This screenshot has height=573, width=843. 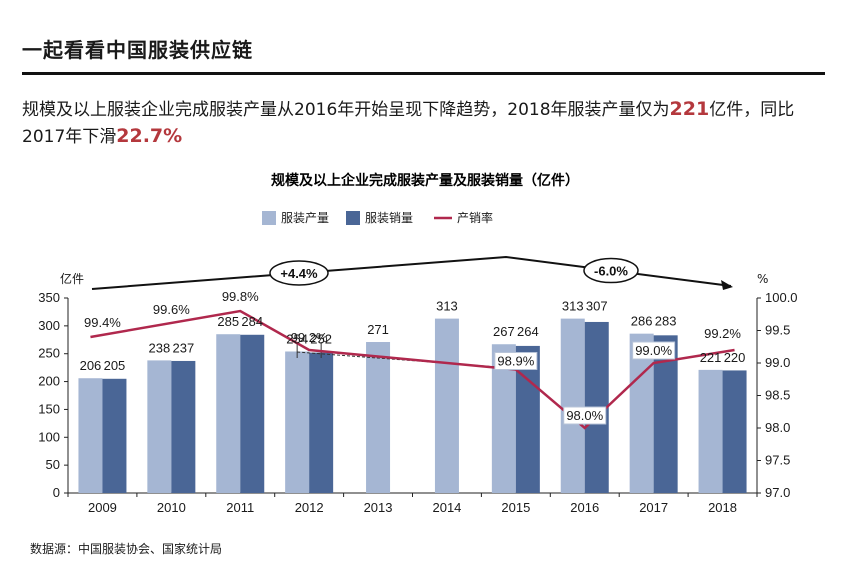 I want to click on growth-arrowhead, so click(x=727, y=285).